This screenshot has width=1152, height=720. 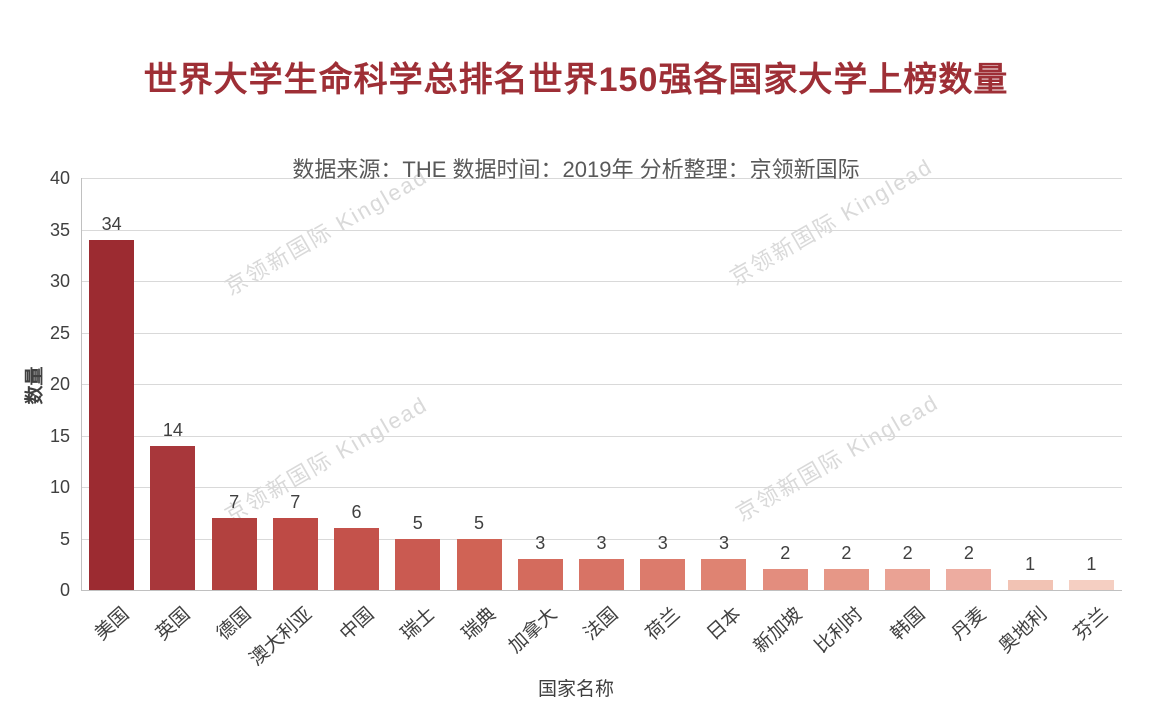 I want to click on x-tick-label: 比利时, so click(x=839, y=630).